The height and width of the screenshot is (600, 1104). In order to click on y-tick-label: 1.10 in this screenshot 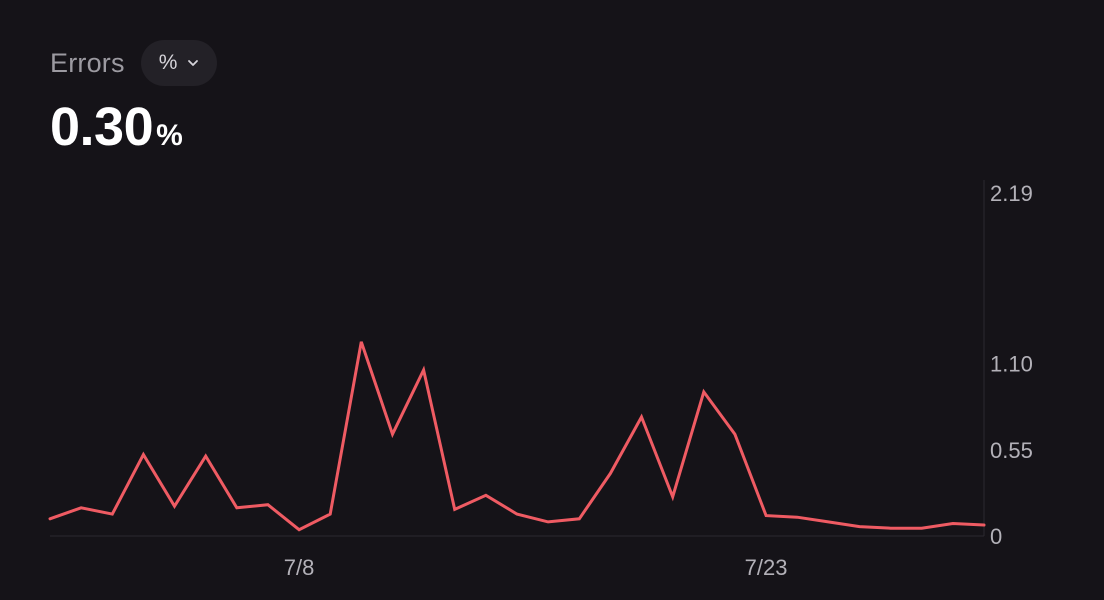, I will do `click(1011, 364)`.